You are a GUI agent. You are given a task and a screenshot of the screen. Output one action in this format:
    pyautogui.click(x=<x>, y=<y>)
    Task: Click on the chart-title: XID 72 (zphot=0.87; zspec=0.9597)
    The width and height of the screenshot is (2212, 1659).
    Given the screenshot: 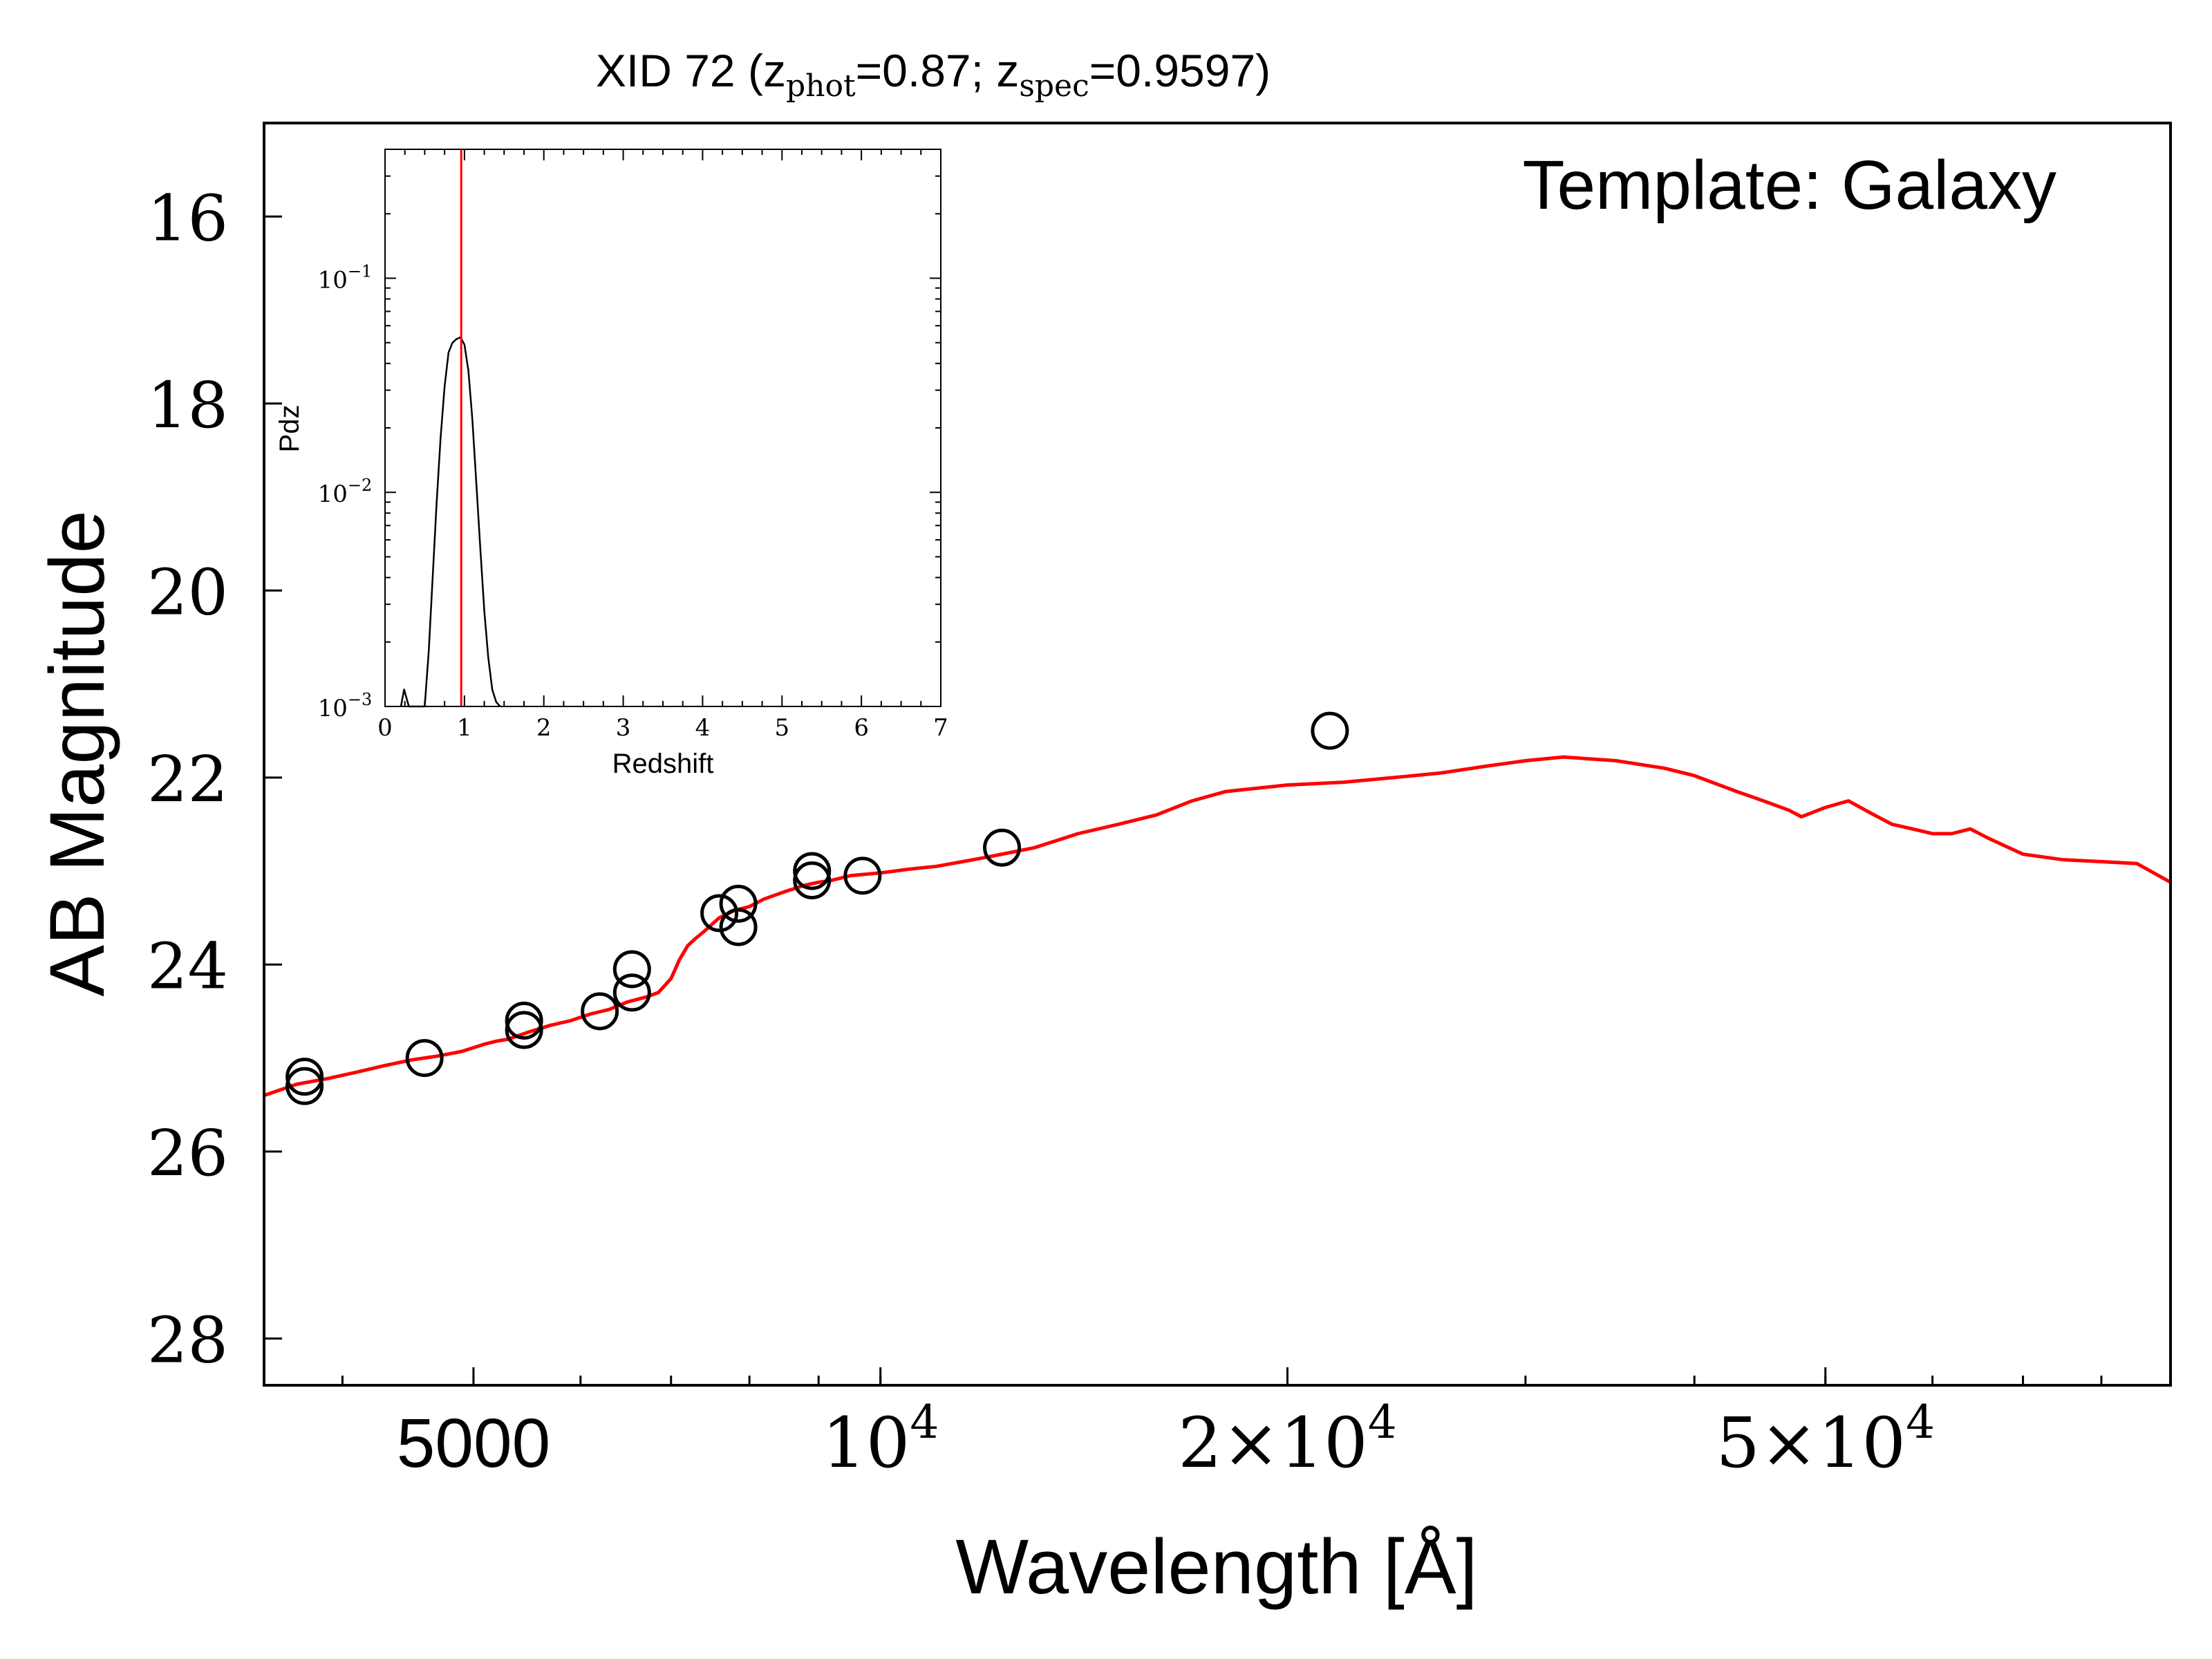 What is the action you would take?
    pyautogui.click(x=934, y=74)
    